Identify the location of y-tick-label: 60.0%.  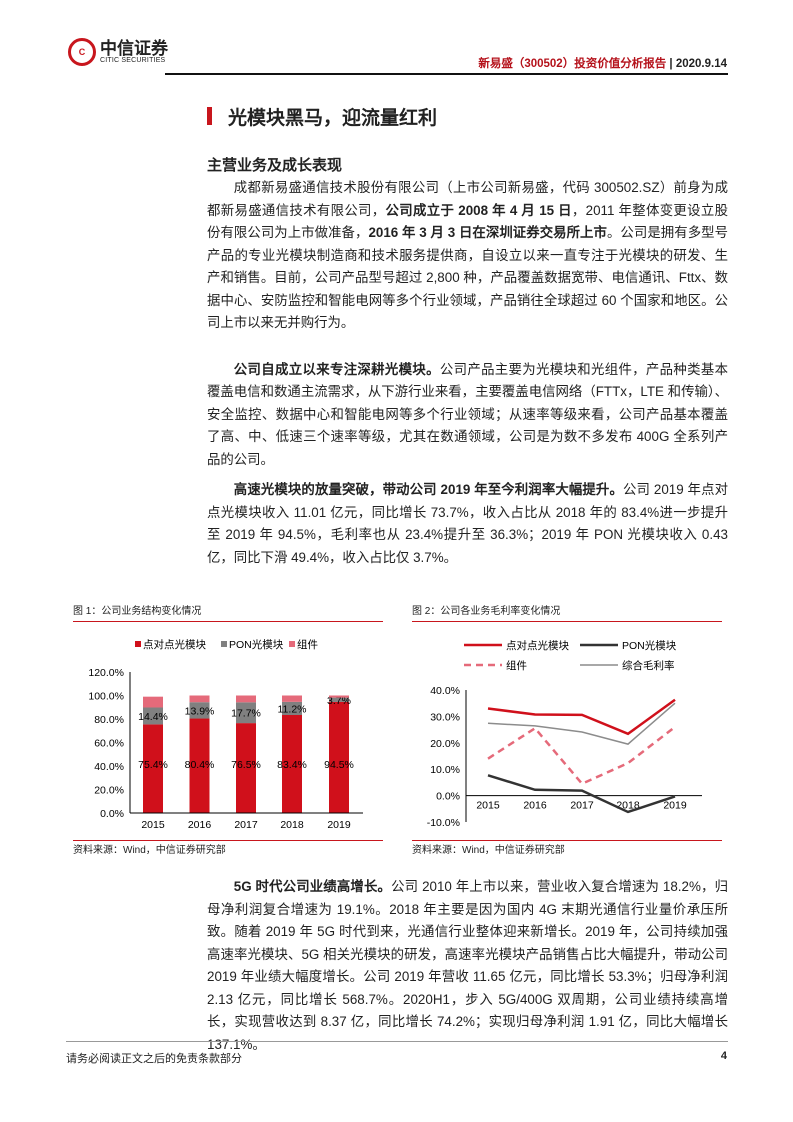
(109, 744).